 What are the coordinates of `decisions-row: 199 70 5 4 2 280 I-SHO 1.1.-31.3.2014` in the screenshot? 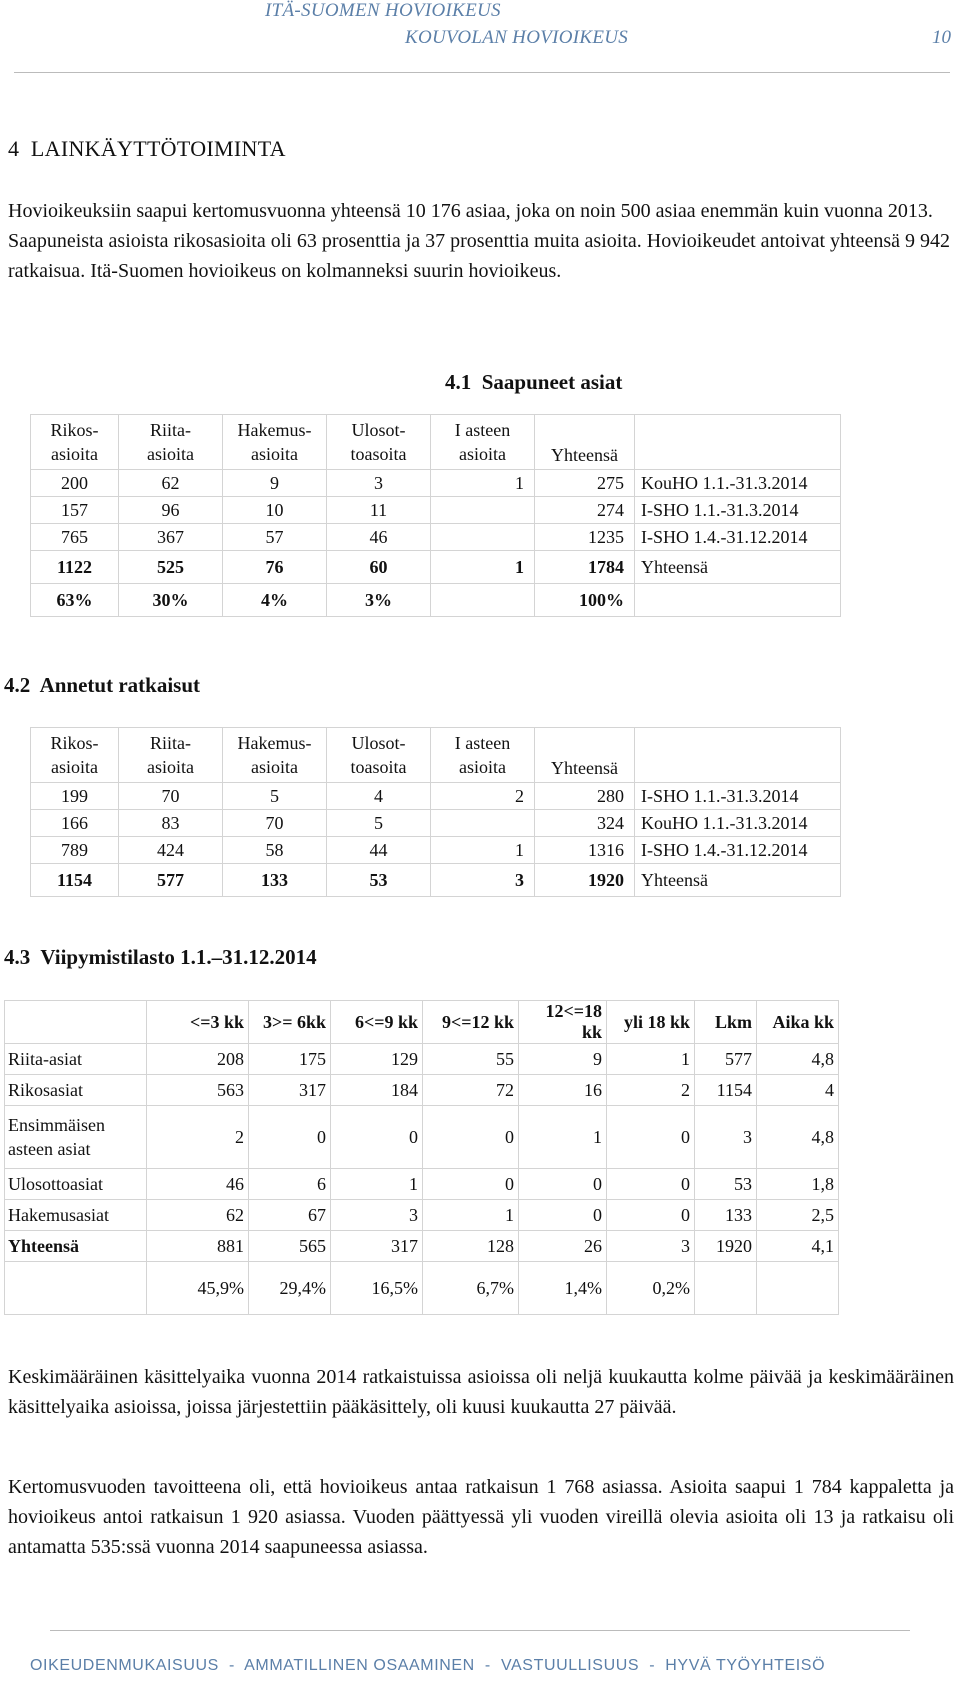 It's located at (435, 796).